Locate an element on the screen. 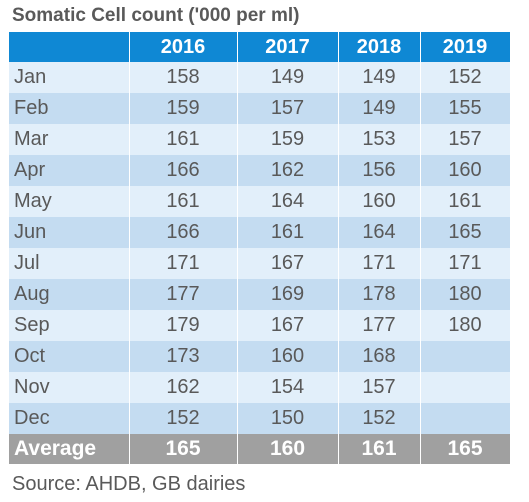  value-cell: 178 is located at coordinates (379, 294).